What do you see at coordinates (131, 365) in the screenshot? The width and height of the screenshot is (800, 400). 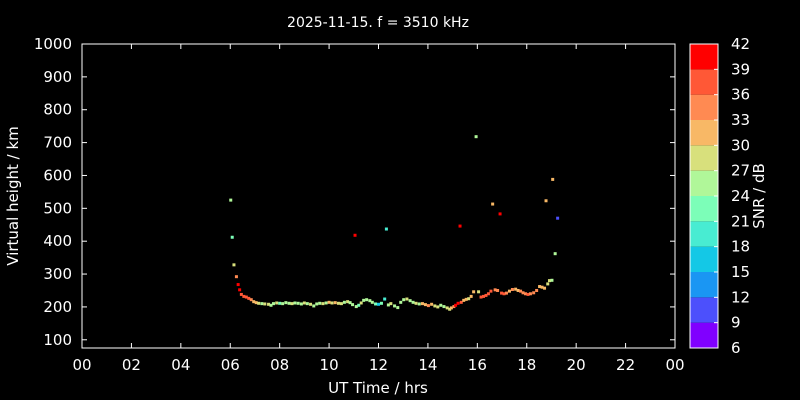 I see `x-tick-label: 02` at bounding box center [131, 365].